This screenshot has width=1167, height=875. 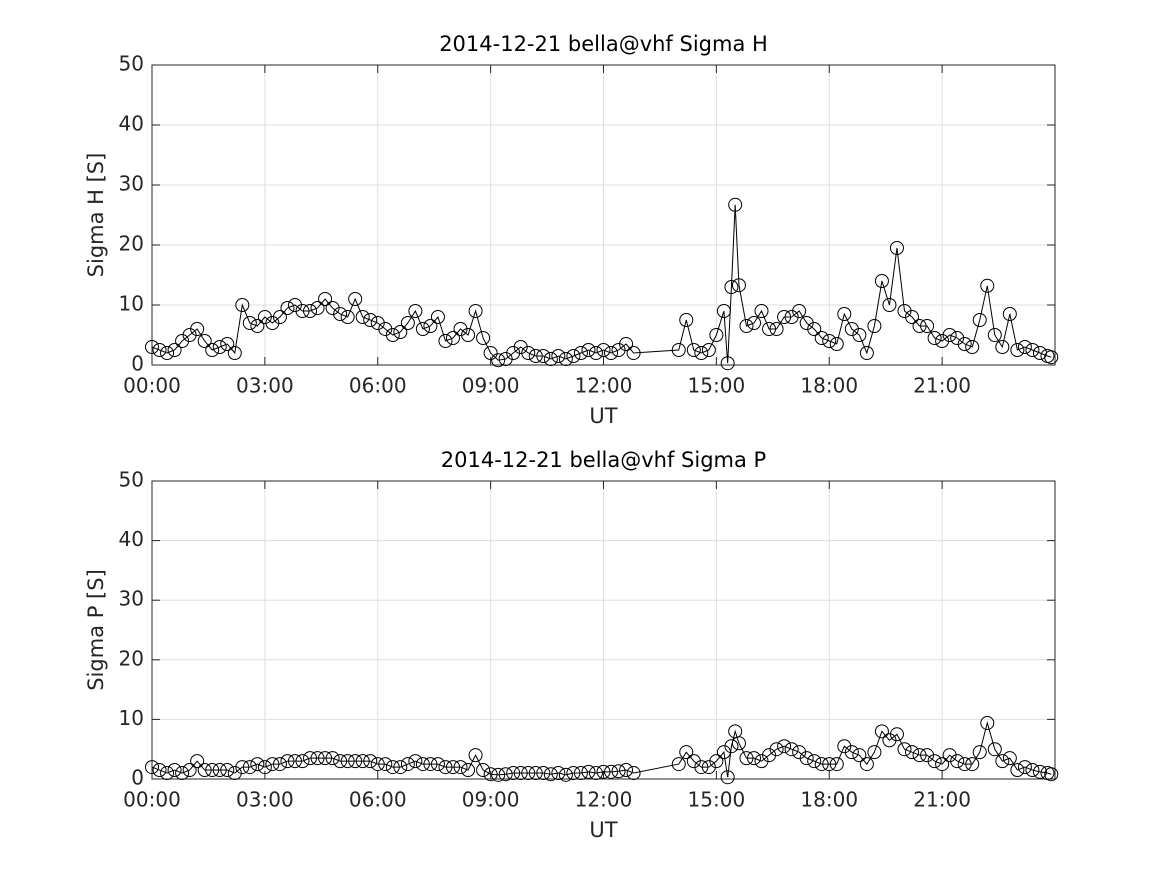 What do you see at coordinates (942, 800) in the screenshot?
I see `x-tick-label: 21:00` at bounding box center [942, 800].